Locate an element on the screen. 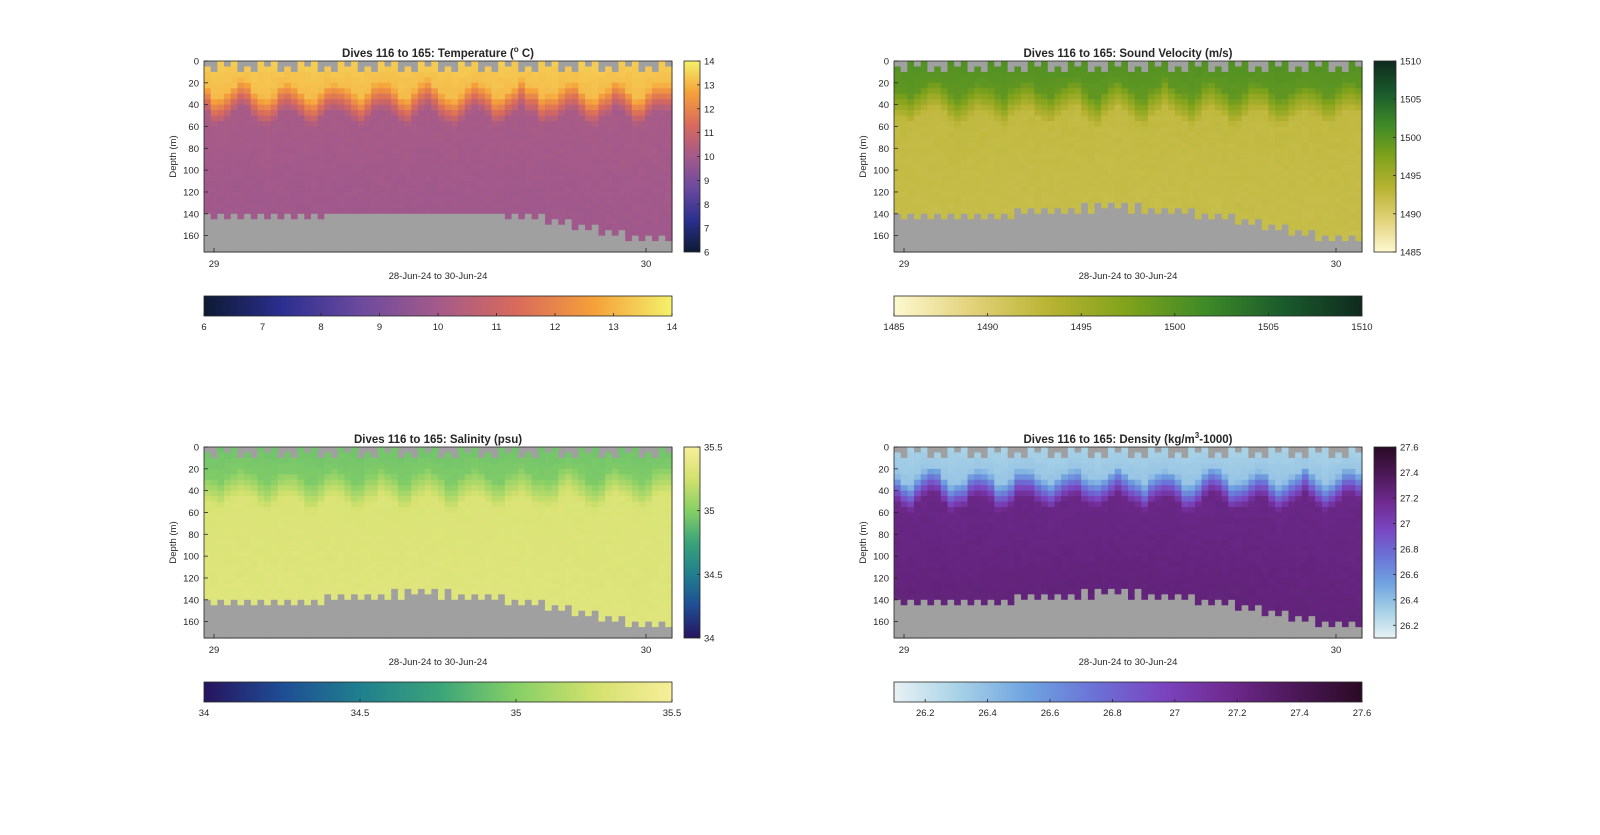 The width and height of the screenshot is (1600, 835). vcolorbar-tick-label: 8 is located at coordinates (706, 205).